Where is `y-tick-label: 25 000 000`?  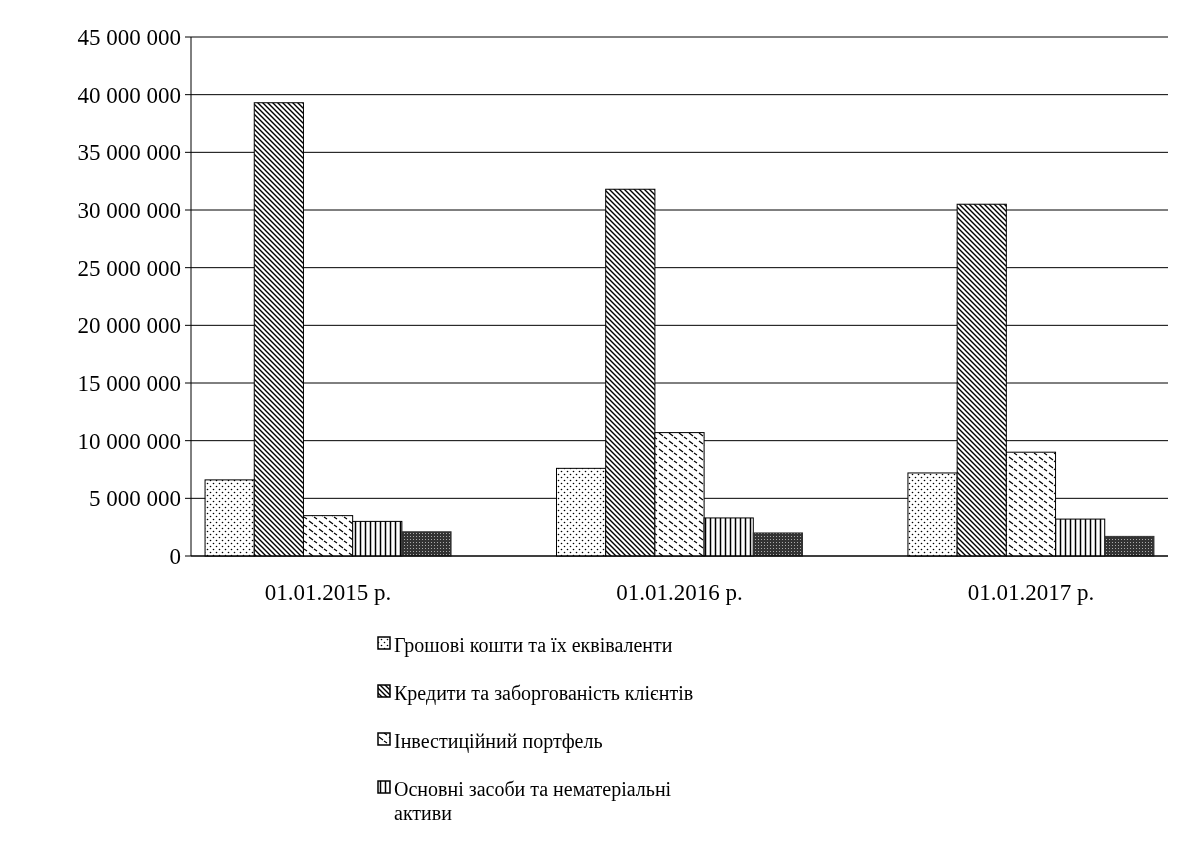
y-tick-label: 25 000 000 is located at coordinates (129, 268).